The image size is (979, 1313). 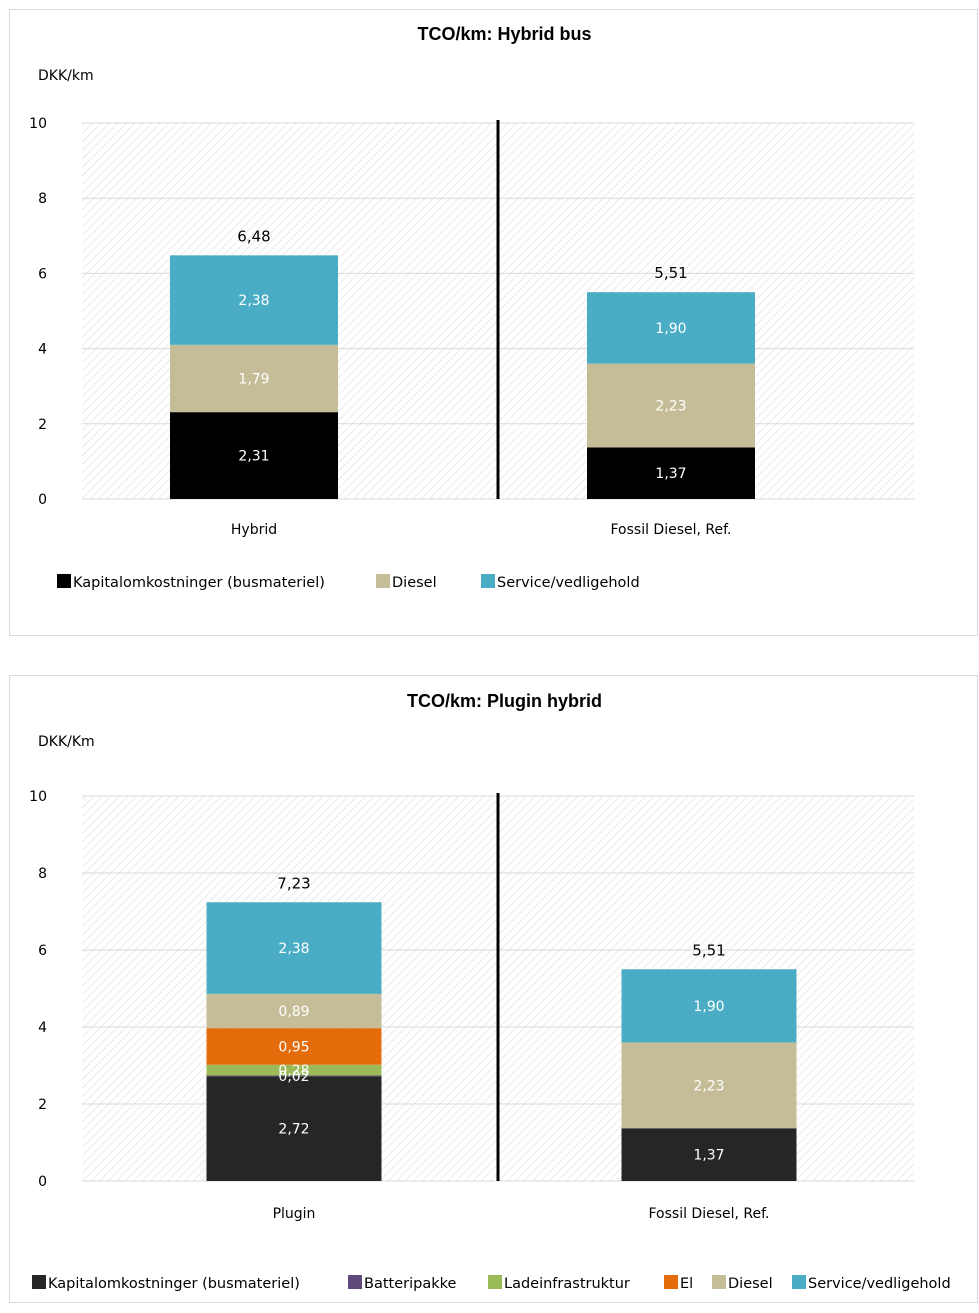 I want to click on legend-label: Ladeinfrastruktur, so click(x=567, y=1284).